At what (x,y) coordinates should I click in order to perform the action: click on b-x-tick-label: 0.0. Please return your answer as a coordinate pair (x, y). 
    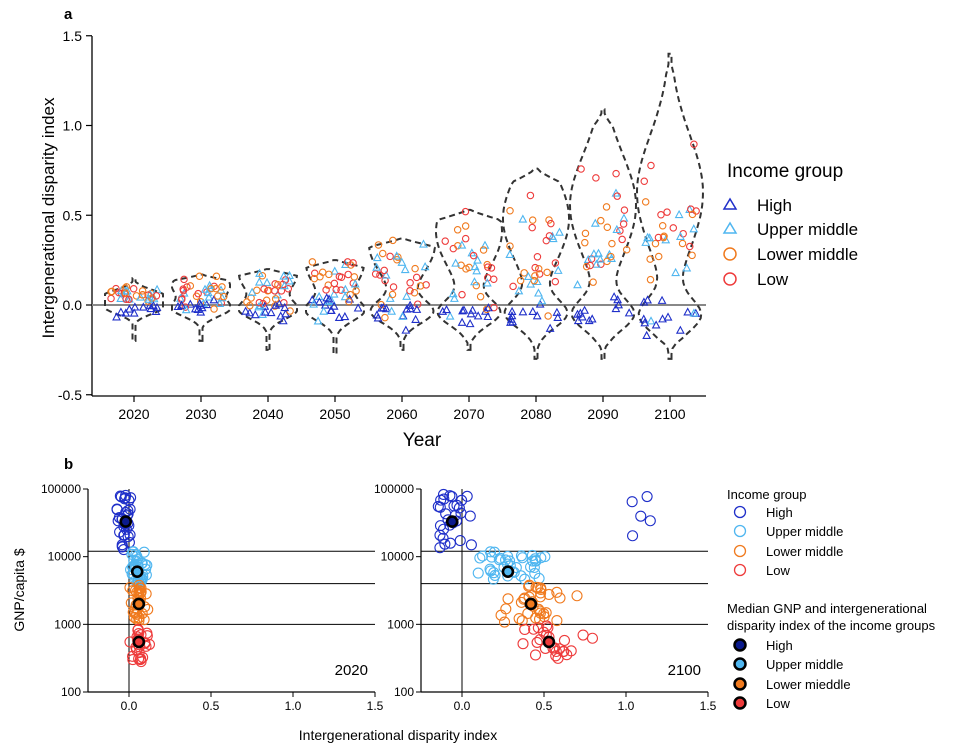
    Looking at the image, I should click on (462, 706).